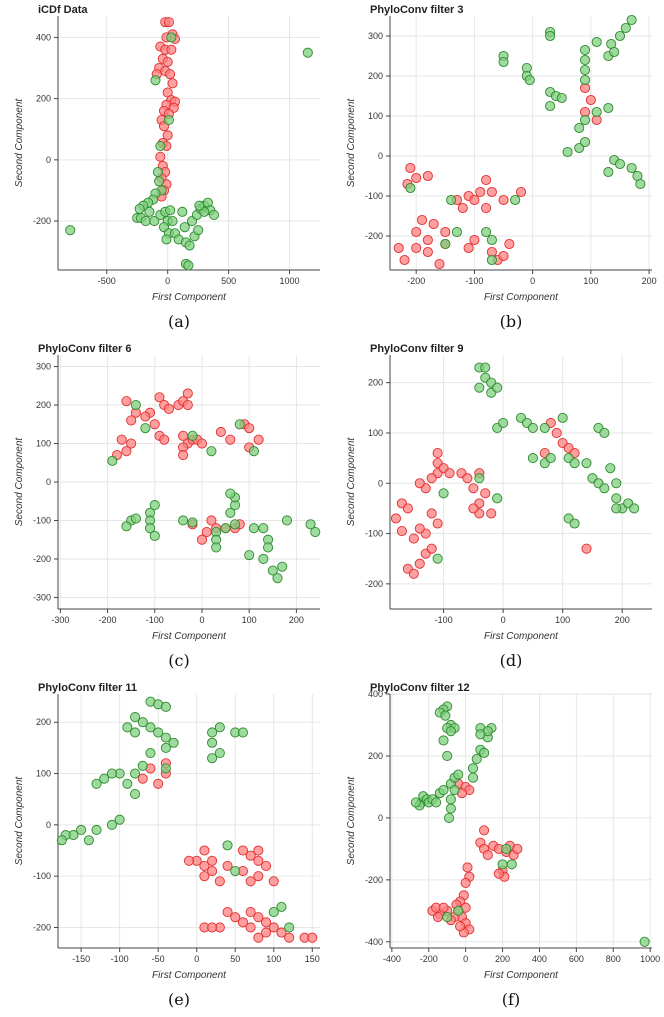  I want to click on subfigure-caption: (a), so click(179, 321).